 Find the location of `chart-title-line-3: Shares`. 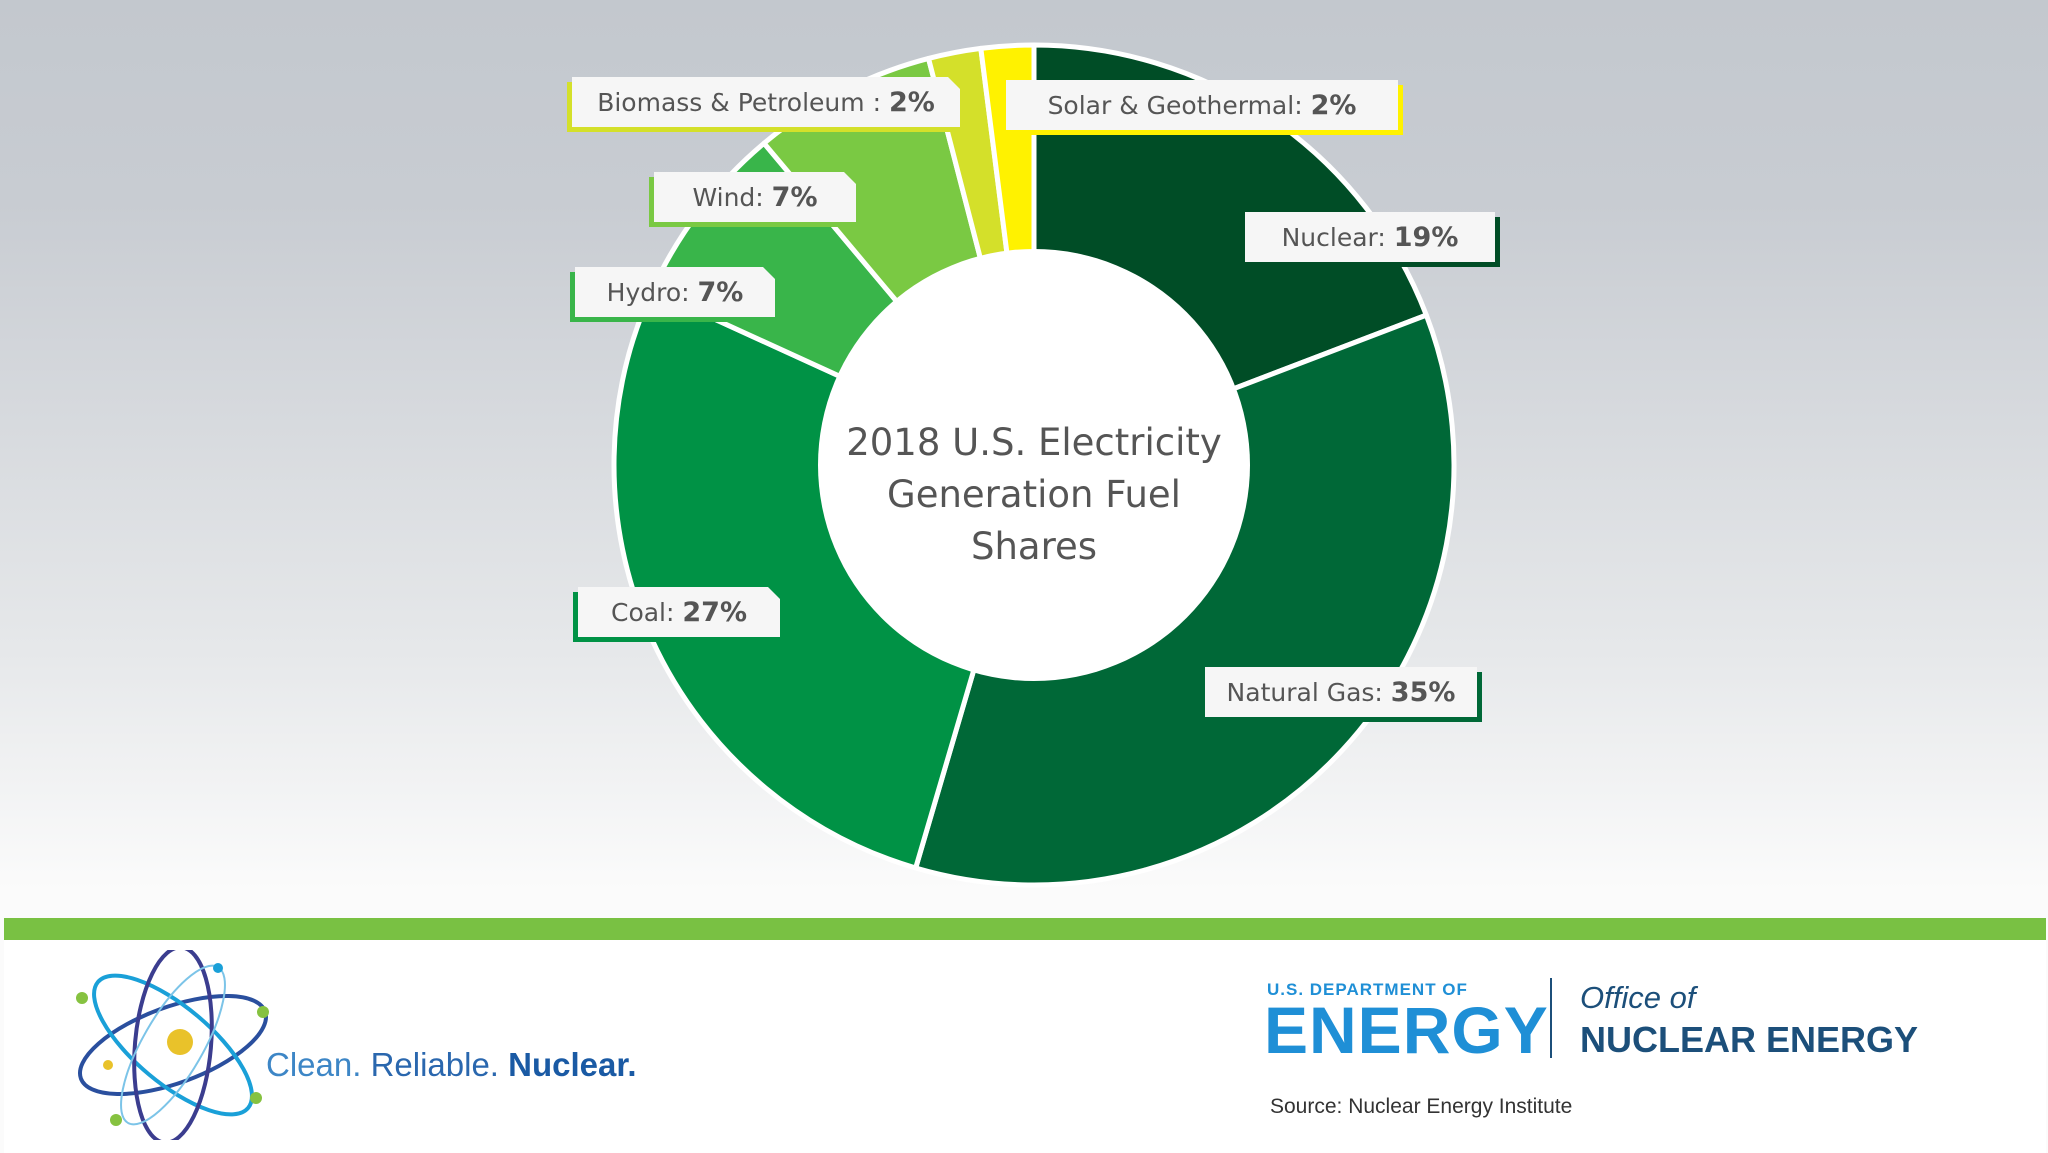

chart-title-line-3: Shares is located at coordinates (1034, 546).